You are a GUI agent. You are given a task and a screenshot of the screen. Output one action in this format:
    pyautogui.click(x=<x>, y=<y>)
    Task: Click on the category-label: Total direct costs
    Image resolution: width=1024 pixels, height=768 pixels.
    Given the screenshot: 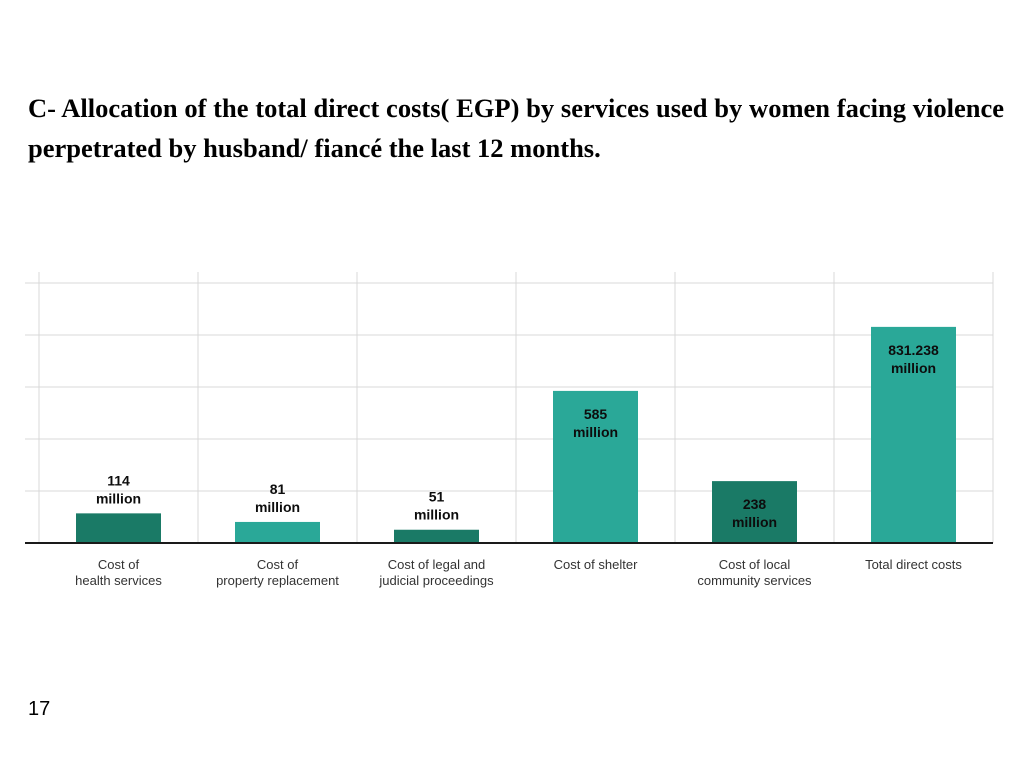 What is the action you would take?
    pyautogui.click(x=913, y=564)
    